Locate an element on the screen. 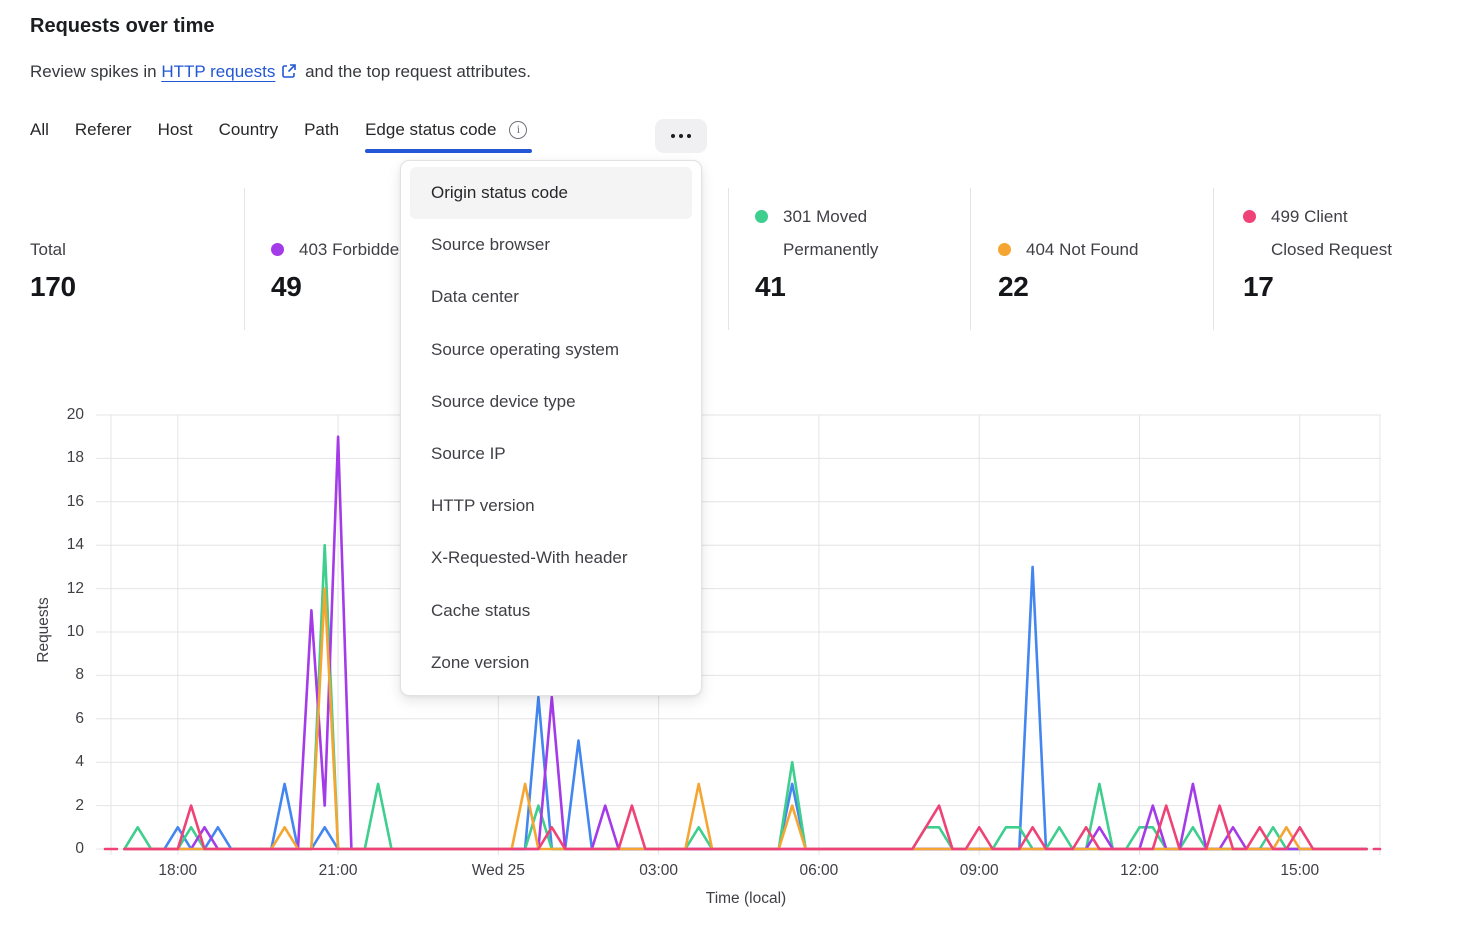  menu-item-x-requested-with-header: X-Requested-With header is located at coordinates (529, 558).